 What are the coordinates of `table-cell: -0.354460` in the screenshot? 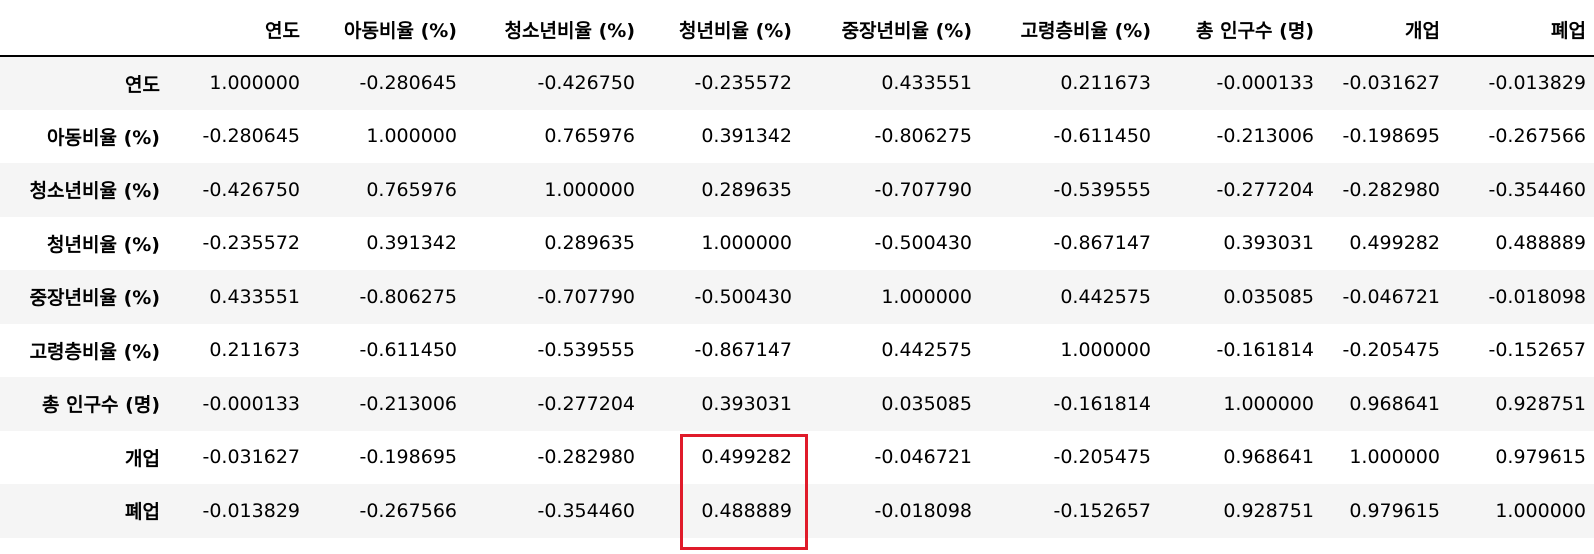 It's located at (1537, 189).